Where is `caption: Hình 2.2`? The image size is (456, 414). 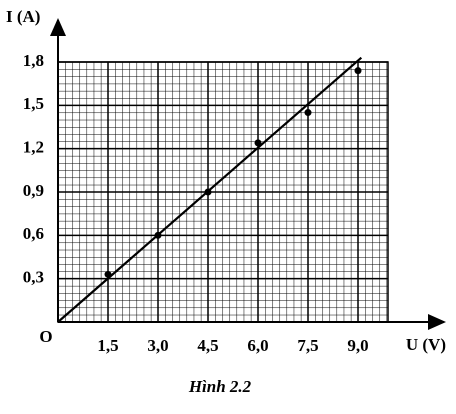 caption: Hình 2.2 is located at coordinates (220, 386).